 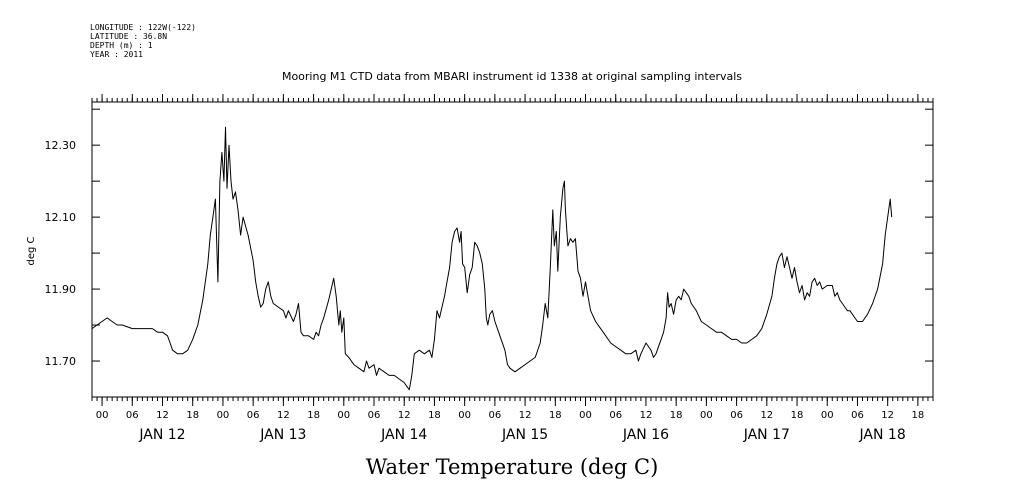 I want to click on year-text: YEAR : 2011, so click(x=116, y=54).